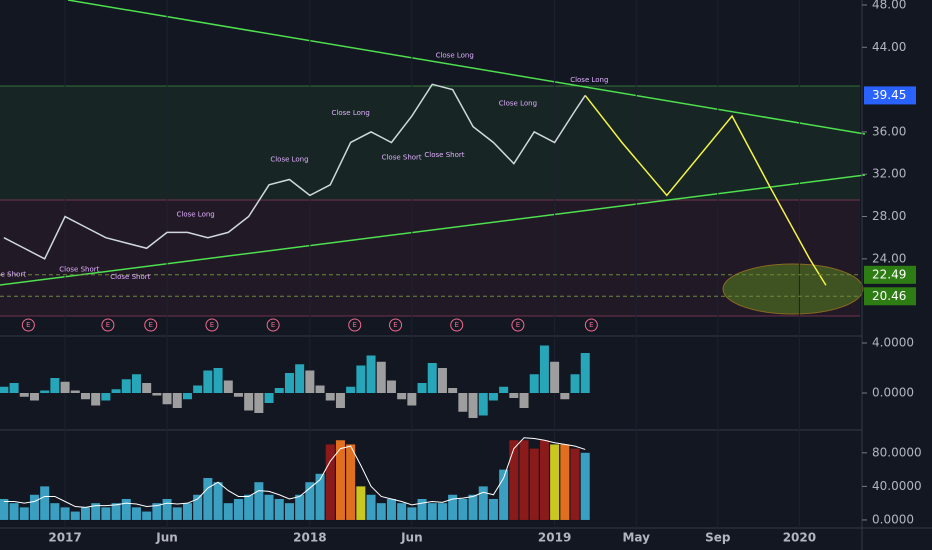 This screenshot has height=550, width=932. Describe the element at coordinates (889, 5) in the screenshot. I see `y-tick-label: 48.00` at that location.